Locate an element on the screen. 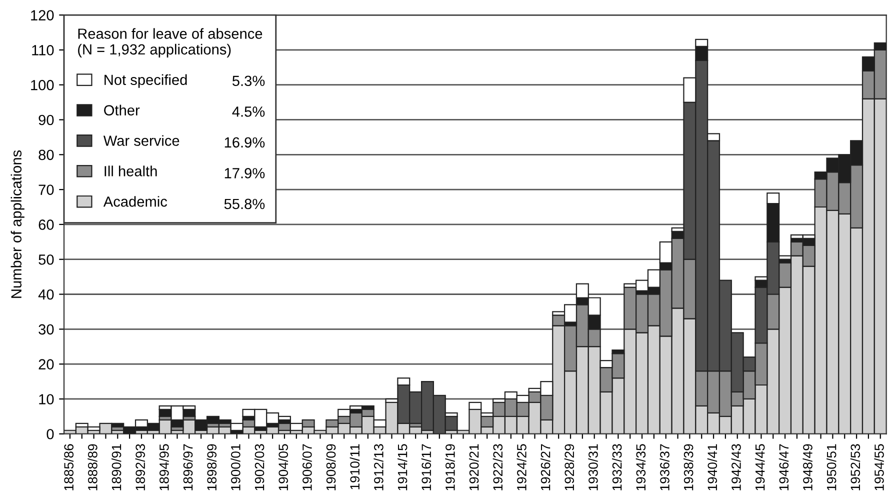 This screenshot has width=889, height=501. x-tick-label: 1900/01 is located at coordinates (235, 467).